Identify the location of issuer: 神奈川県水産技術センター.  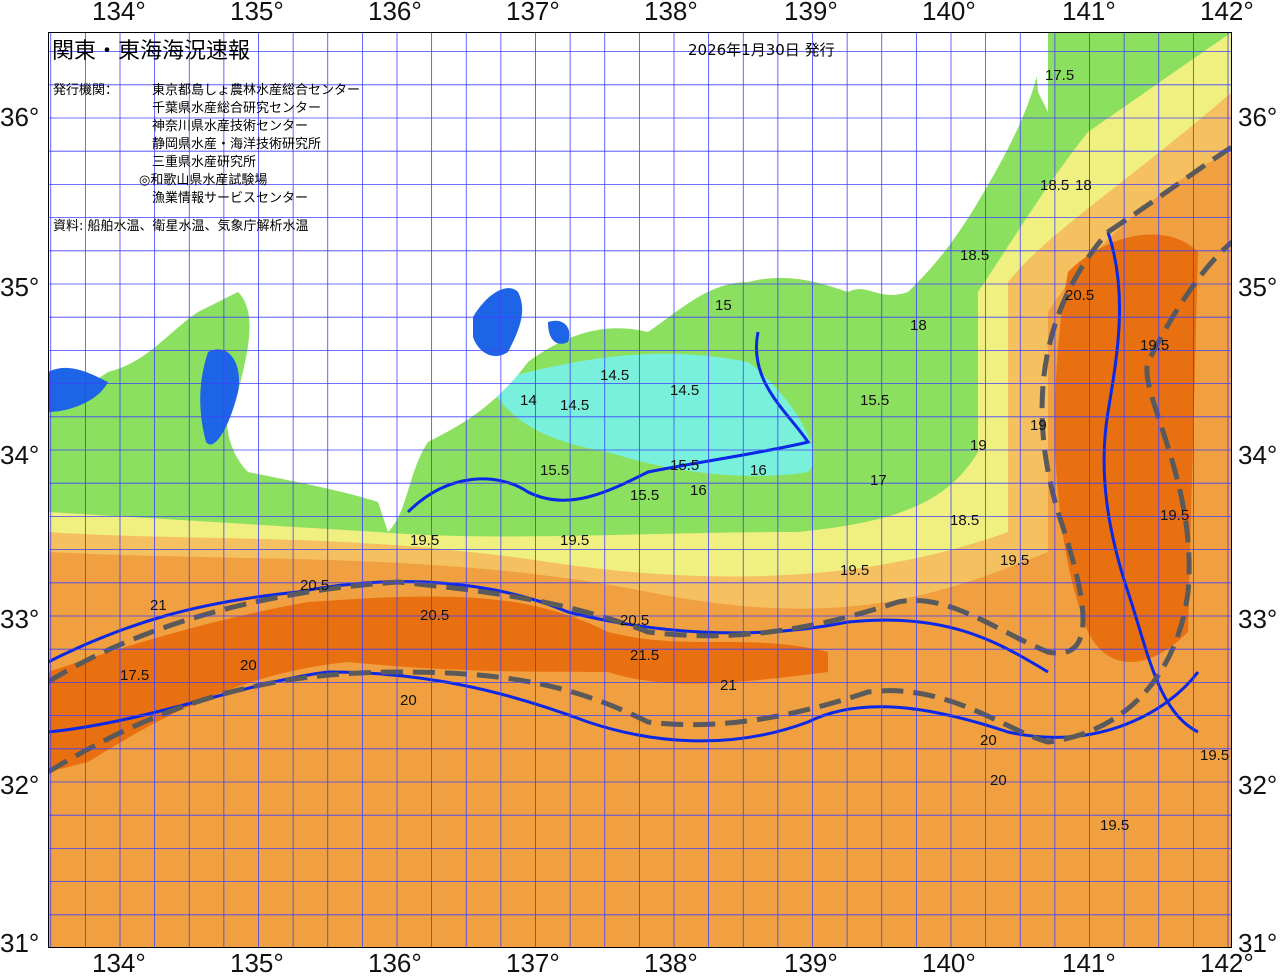
(230, 126).